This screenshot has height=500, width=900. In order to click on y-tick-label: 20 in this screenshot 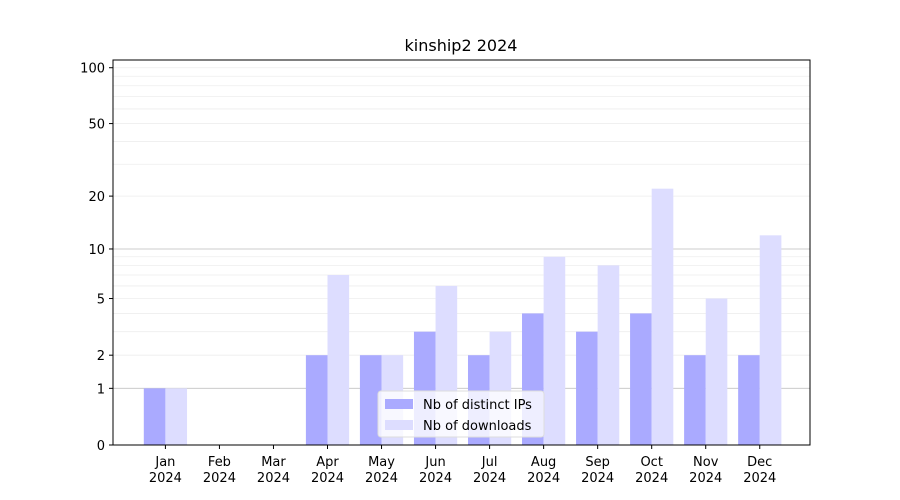, I will do `click(96, 197)`.